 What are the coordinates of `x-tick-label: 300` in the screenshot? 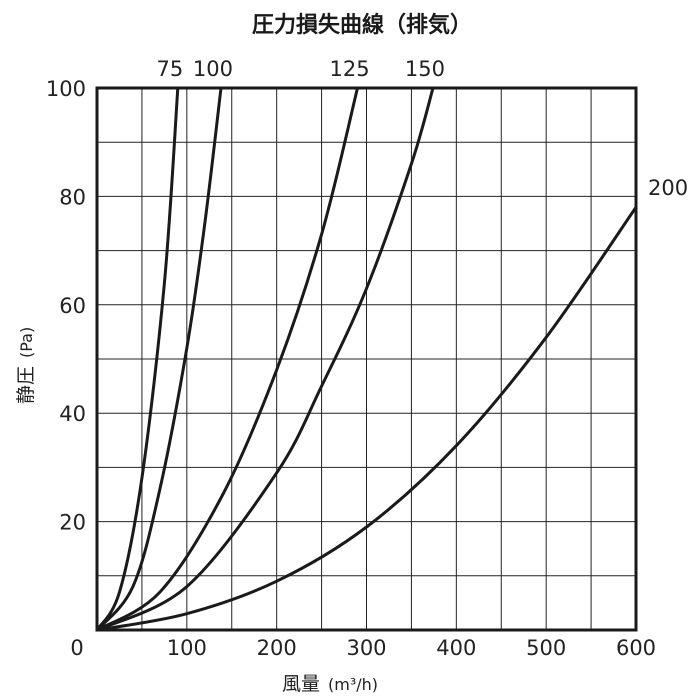 It's located at (366, 648).